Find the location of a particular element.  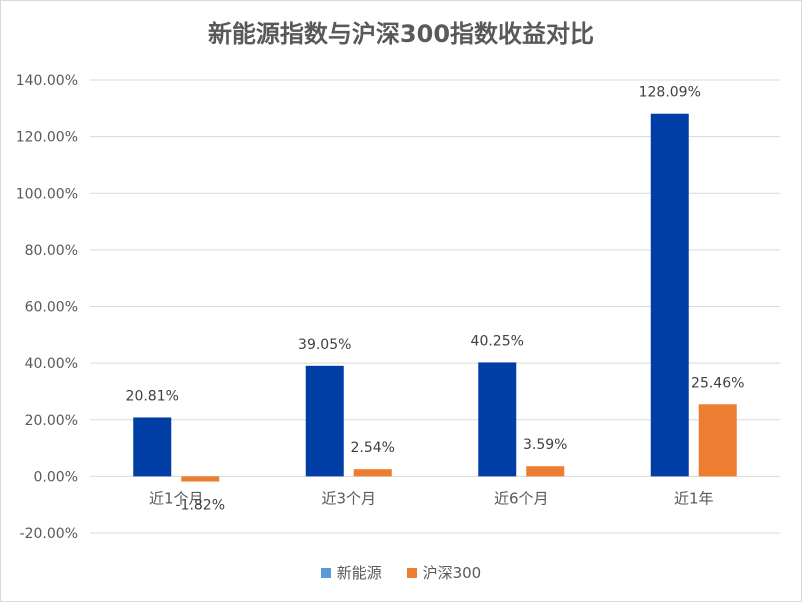

y-tick-label: 100.00% is located at coordinates (47, 194).